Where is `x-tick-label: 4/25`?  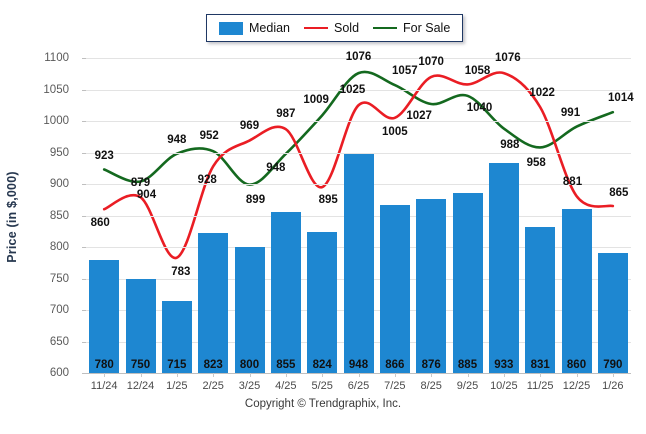 x-tick-label: 4/25 is located at coordinates (286, 386).